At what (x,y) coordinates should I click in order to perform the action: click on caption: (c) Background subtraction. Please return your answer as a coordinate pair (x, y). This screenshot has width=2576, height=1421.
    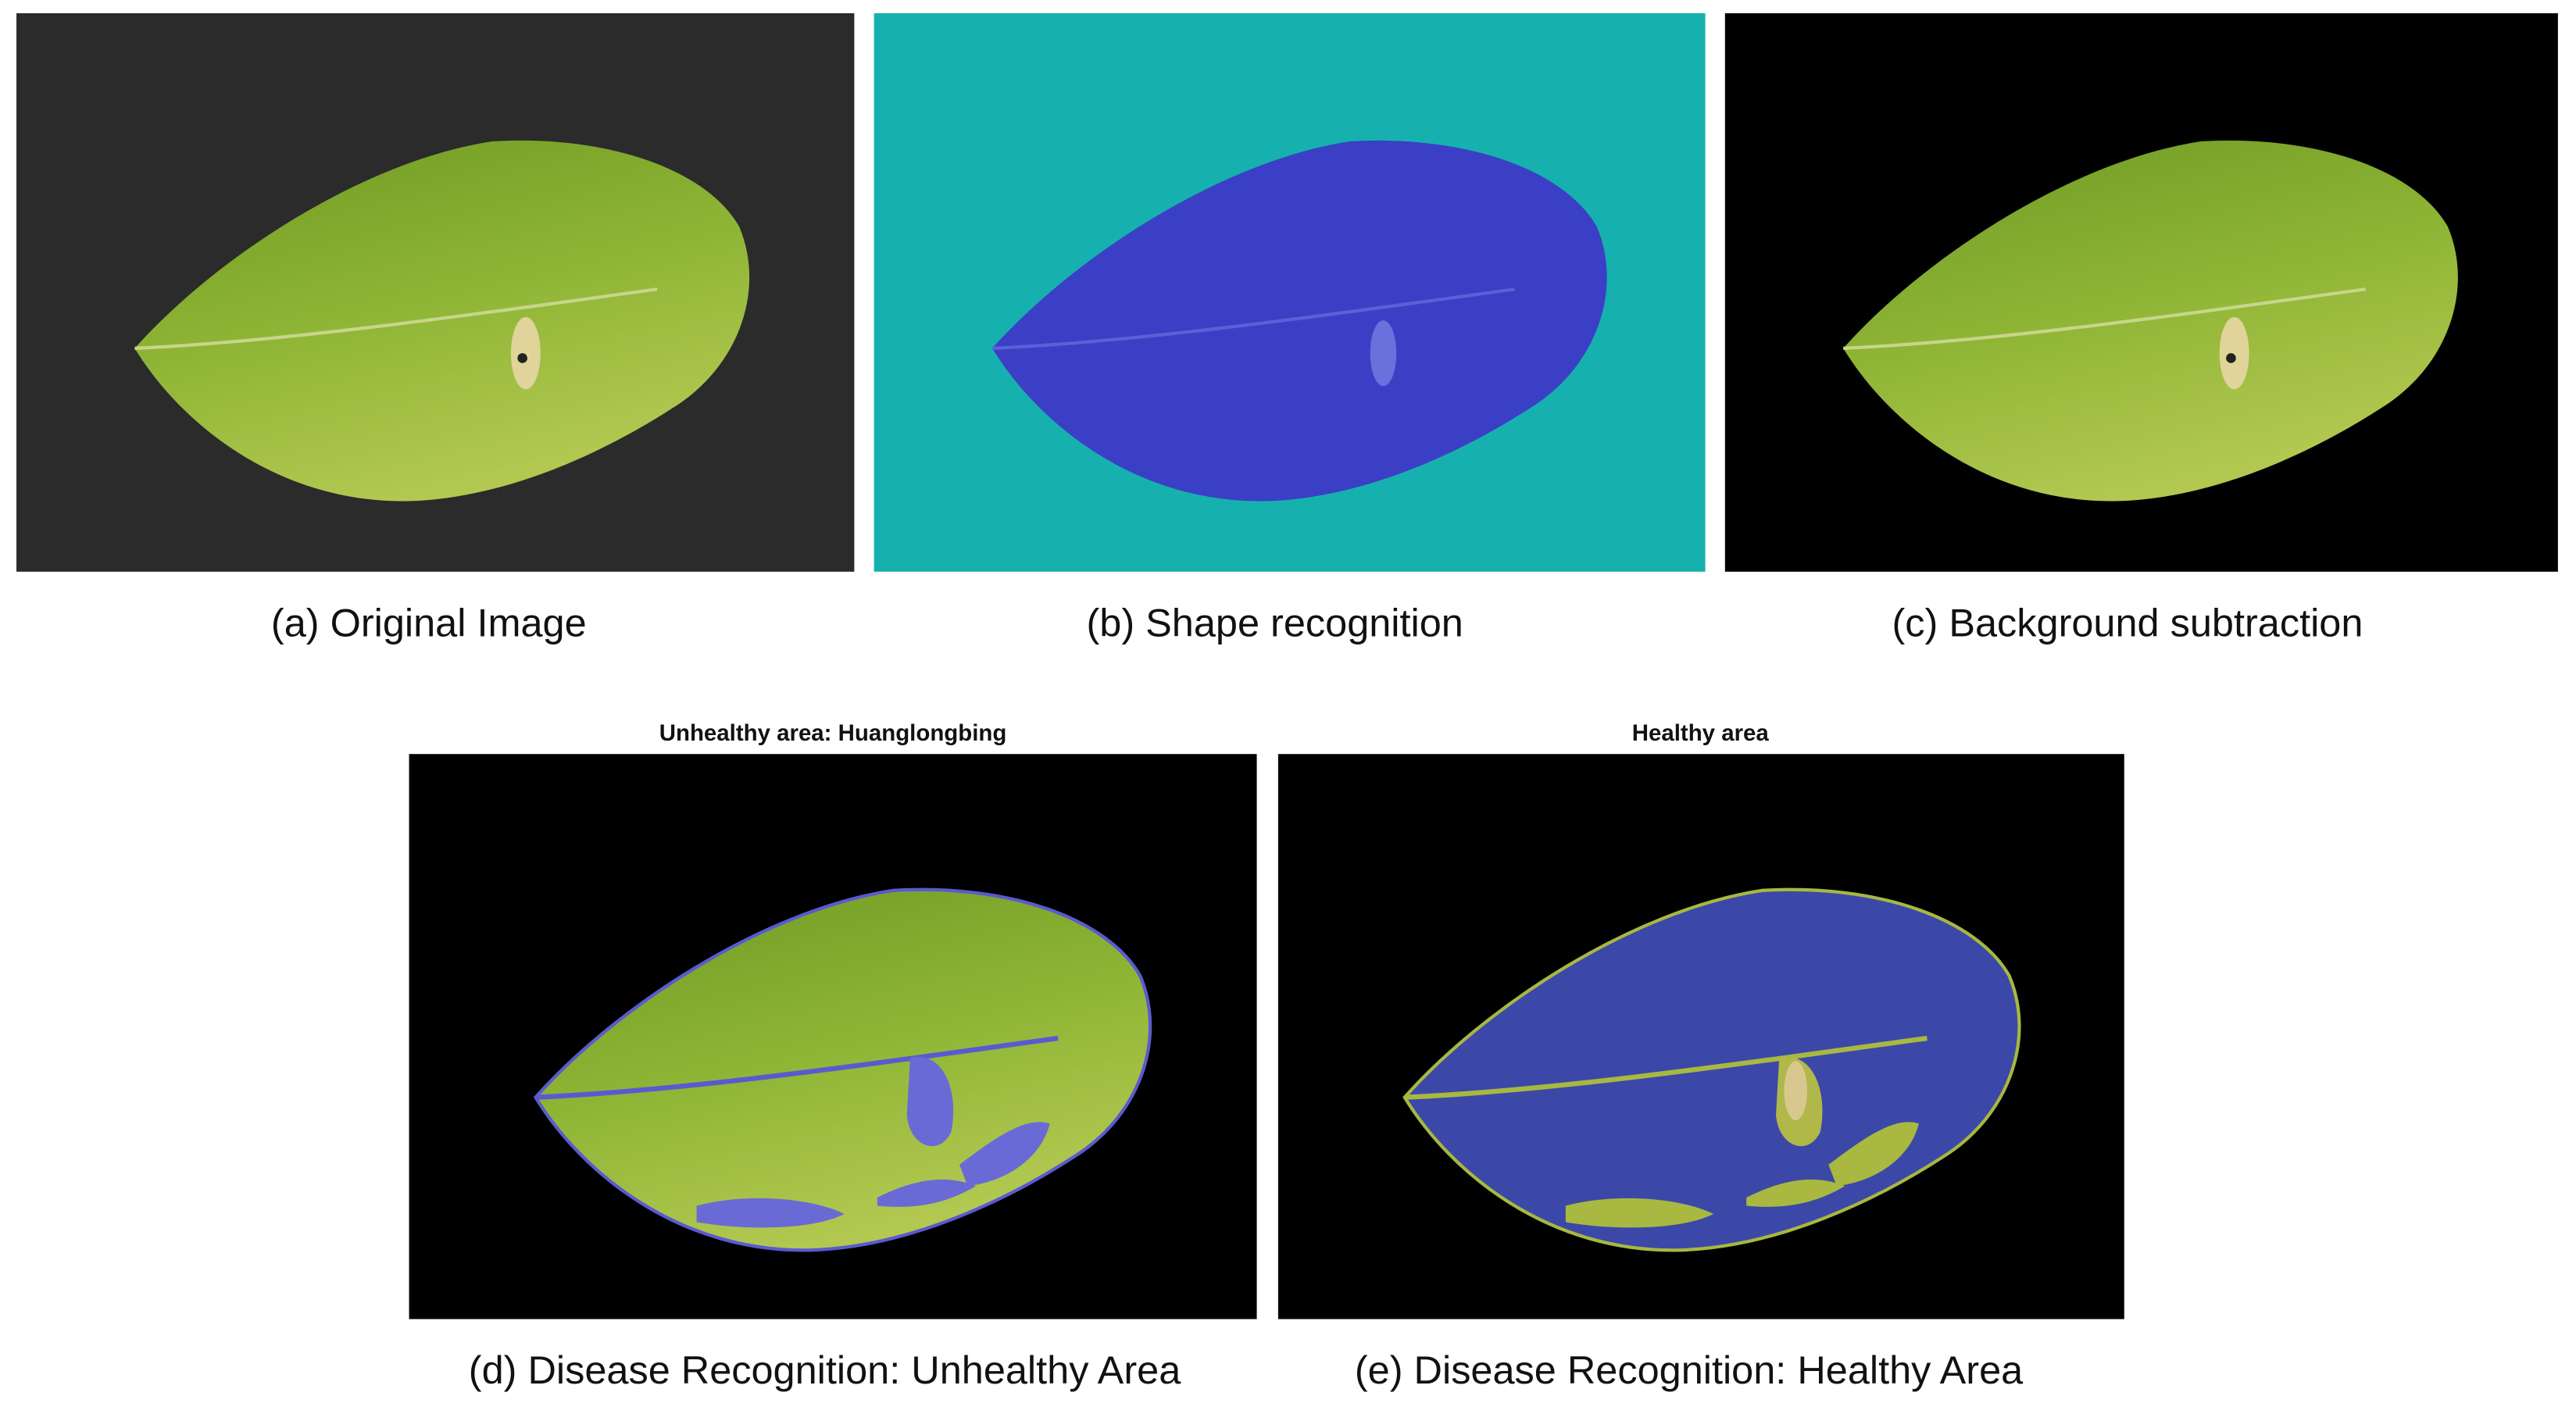
    Looking at the image, I should click on (2127, 623).